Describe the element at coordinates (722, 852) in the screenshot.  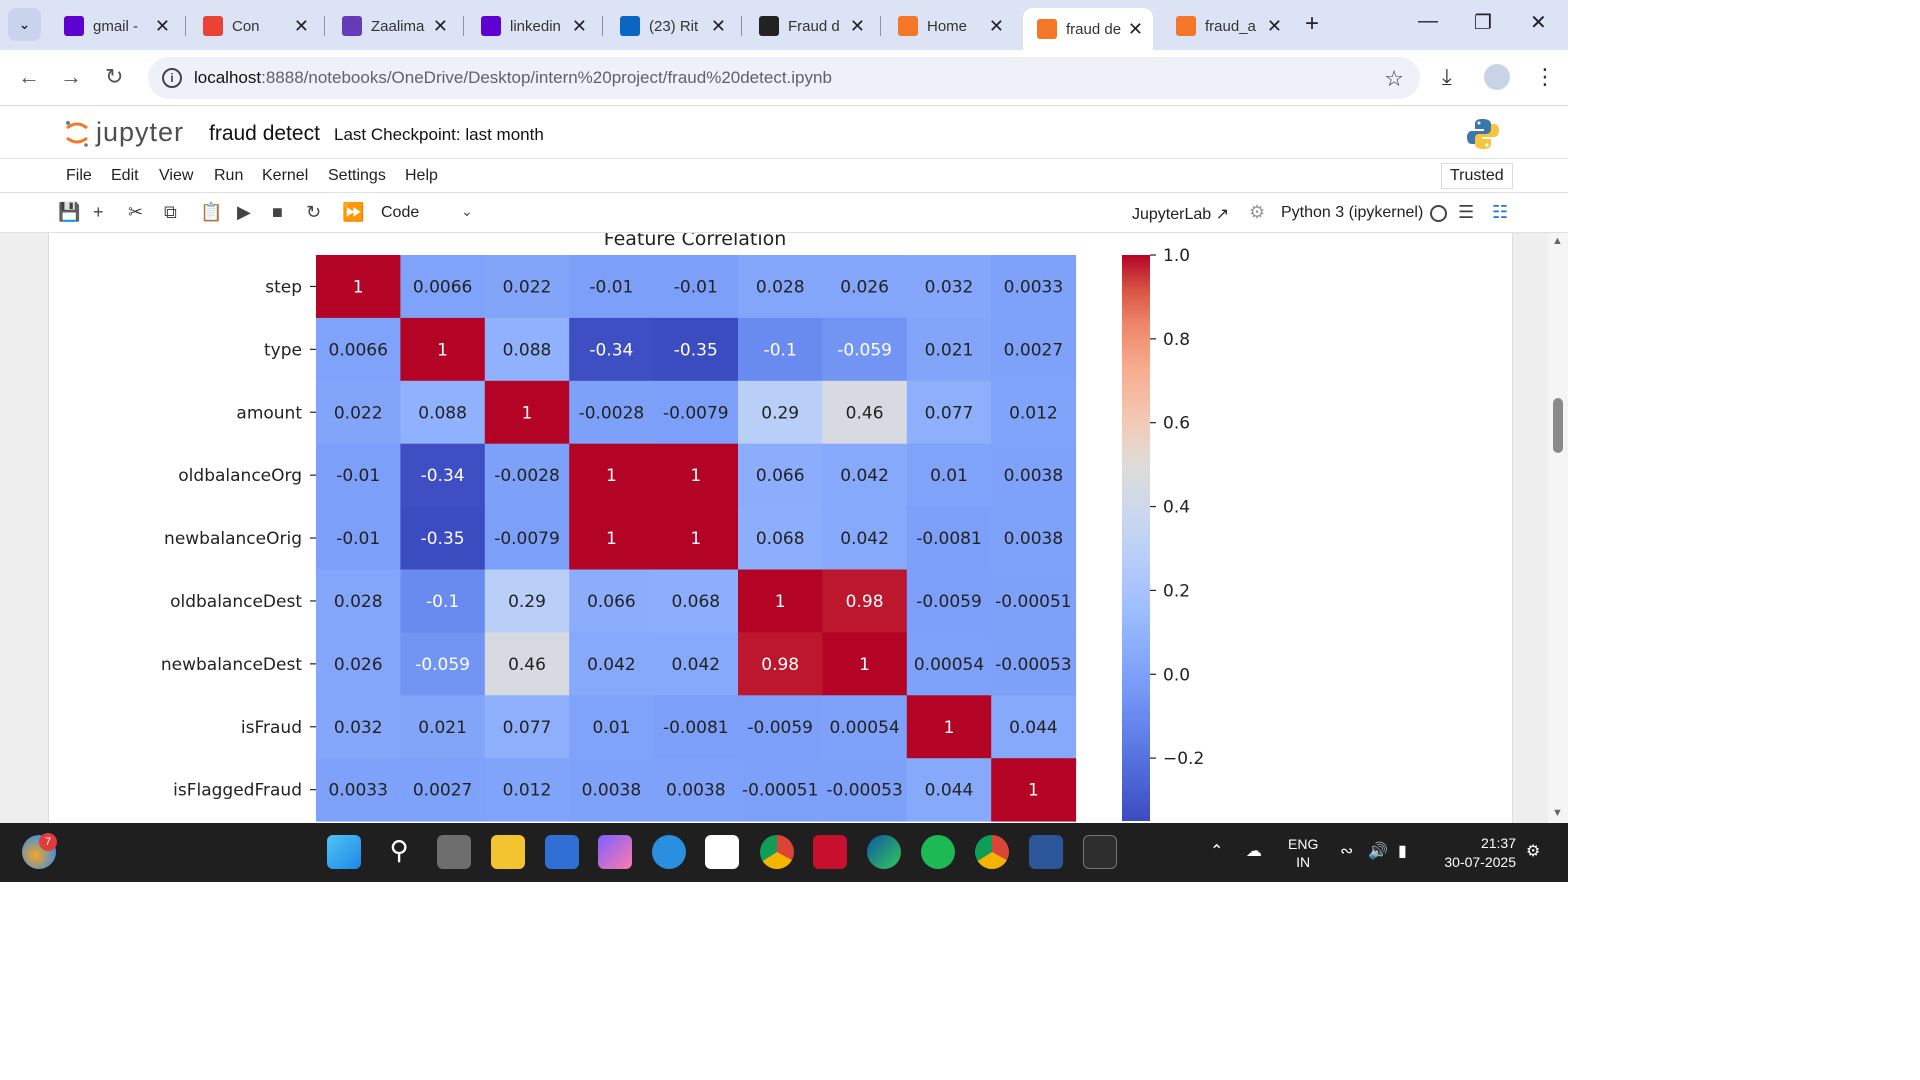
I see `store-icon` at that location.